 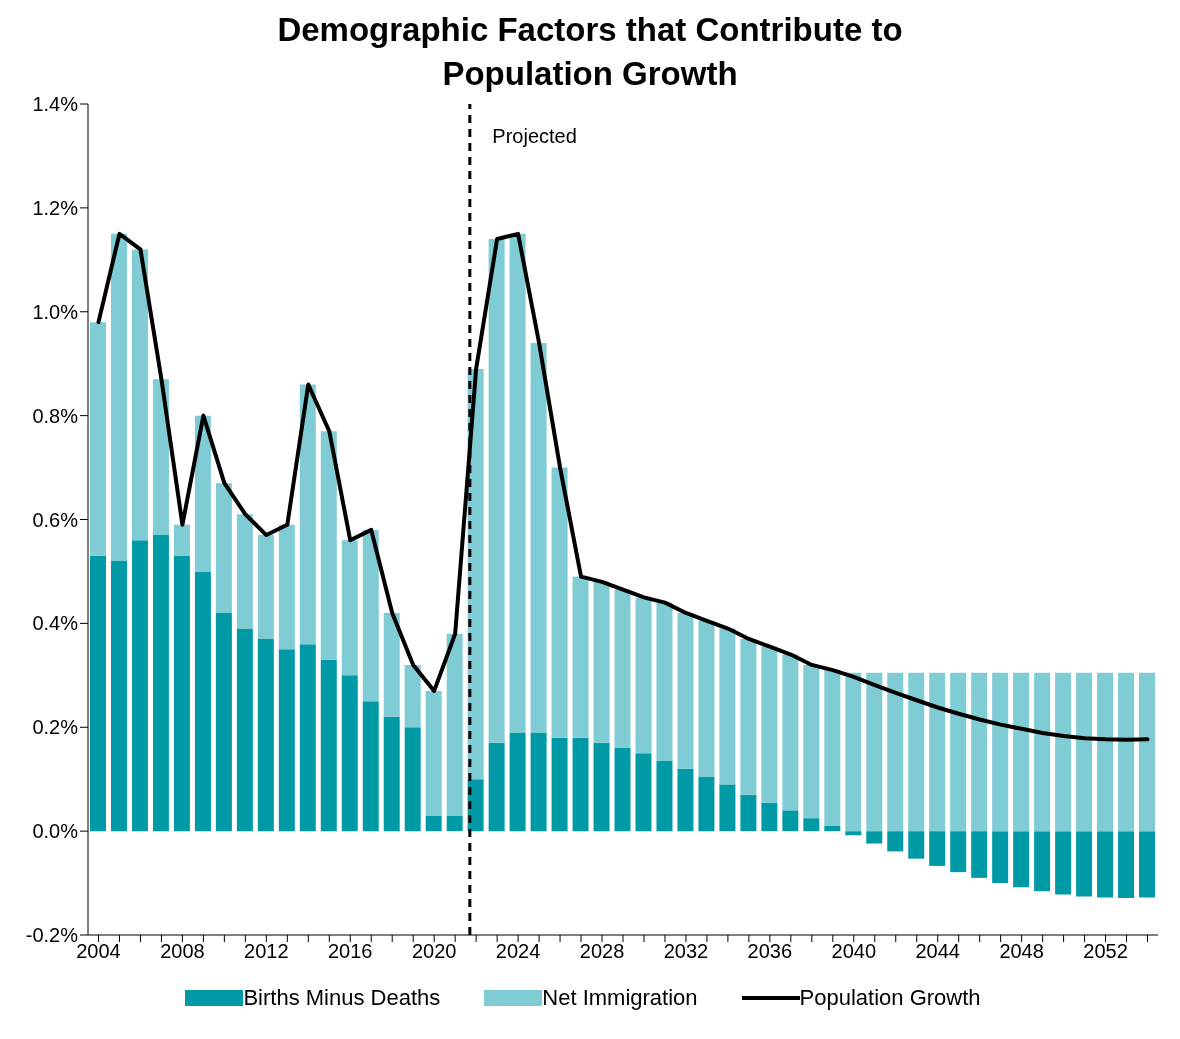 What do you see at coordinates (350, 951) in the screenshot?
I see `x-tick-label: 2016` at bounding box center [350, 951].